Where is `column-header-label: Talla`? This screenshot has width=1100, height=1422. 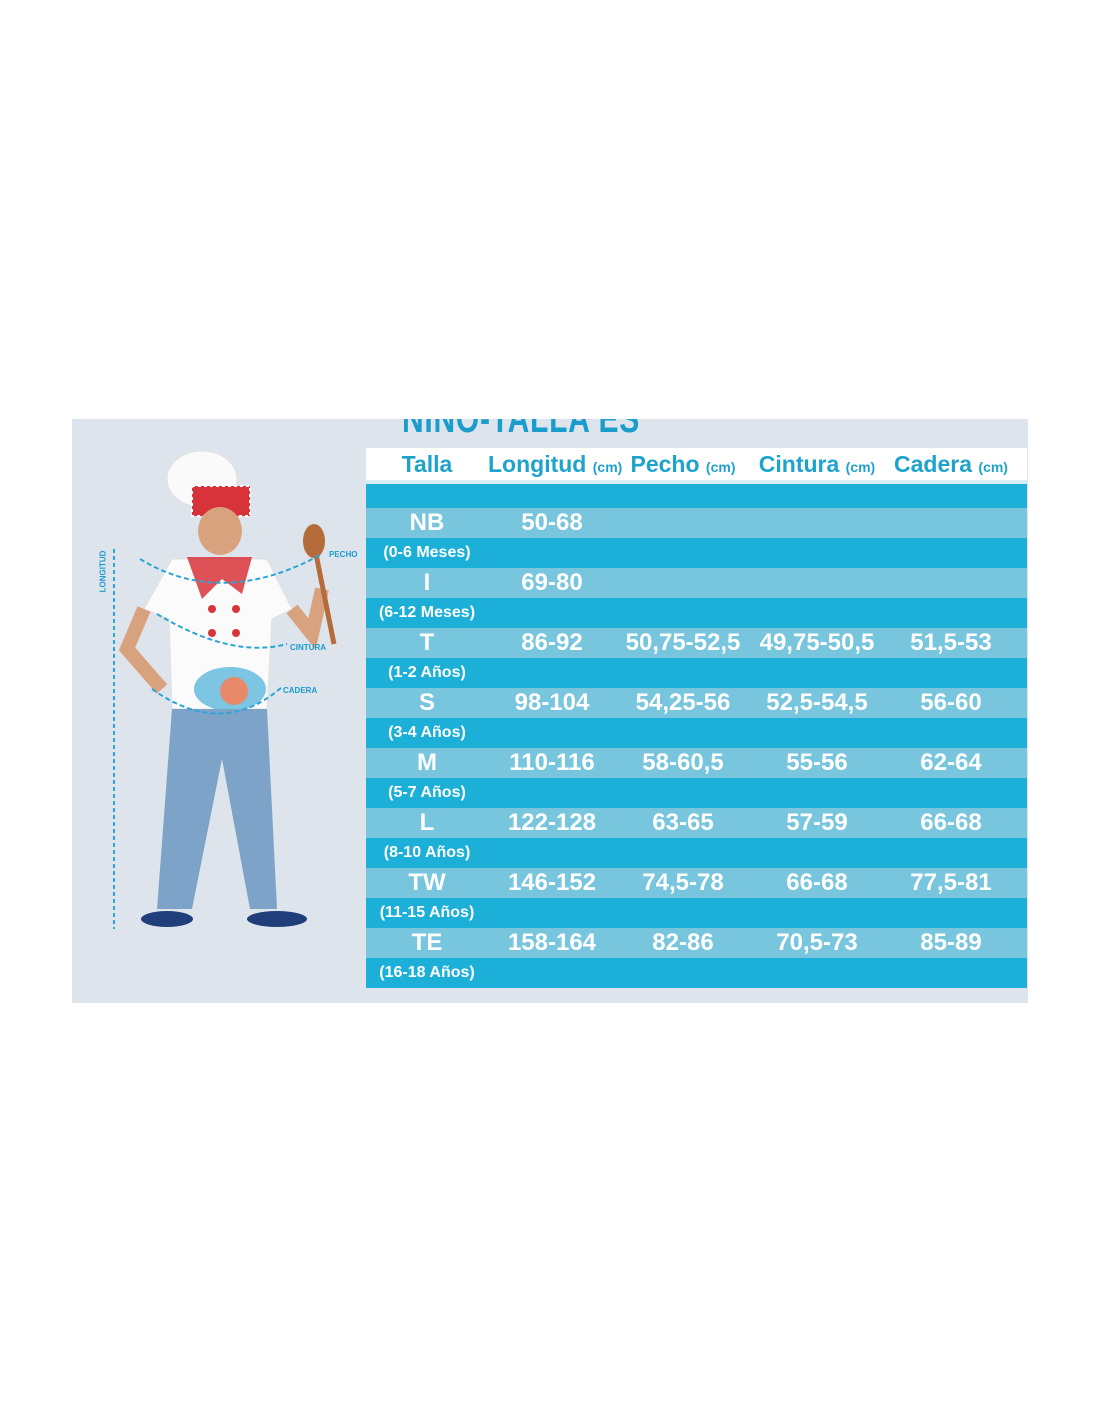 column-header-label: Talla is located at coordinates (427, 463).